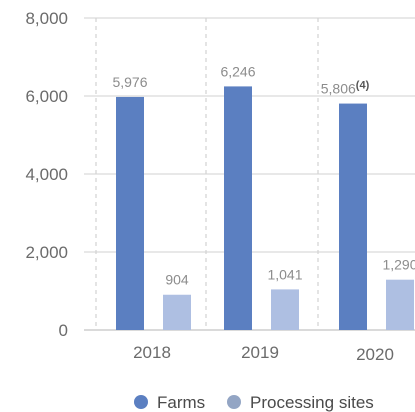 The height and width of the screenshot is (412, 415). Describe the element at coordinates (63, 330) in the screenshot. I see `y-tick-label: 0` at that location.